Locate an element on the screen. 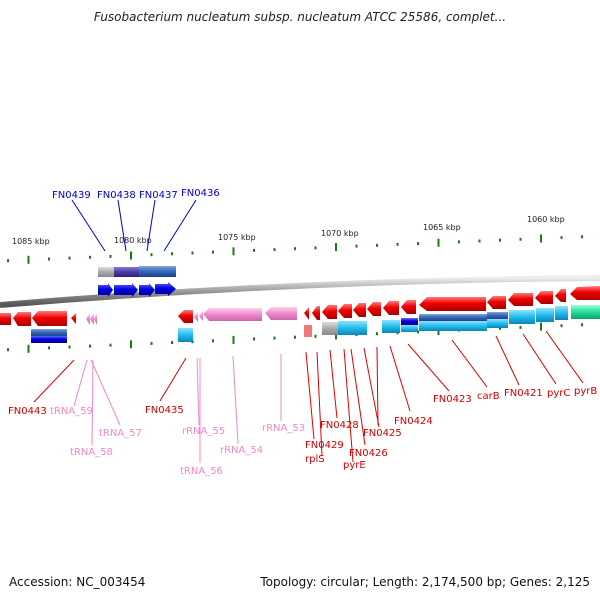  label-pyrC: pyrC is located at coordinates (558, 393).